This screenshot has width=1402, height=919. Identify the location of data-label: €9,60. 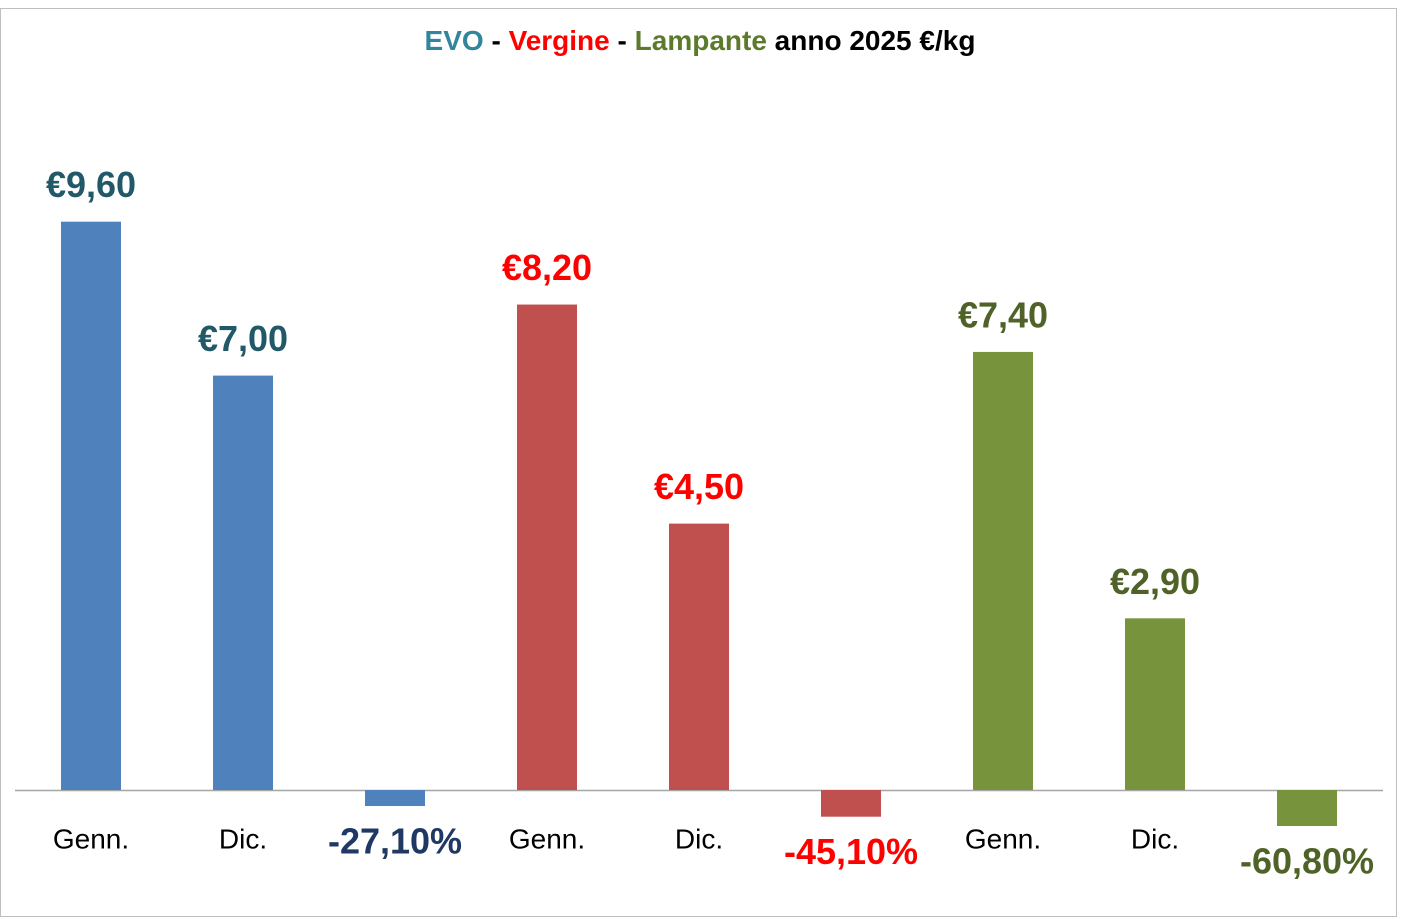
(91, 184).